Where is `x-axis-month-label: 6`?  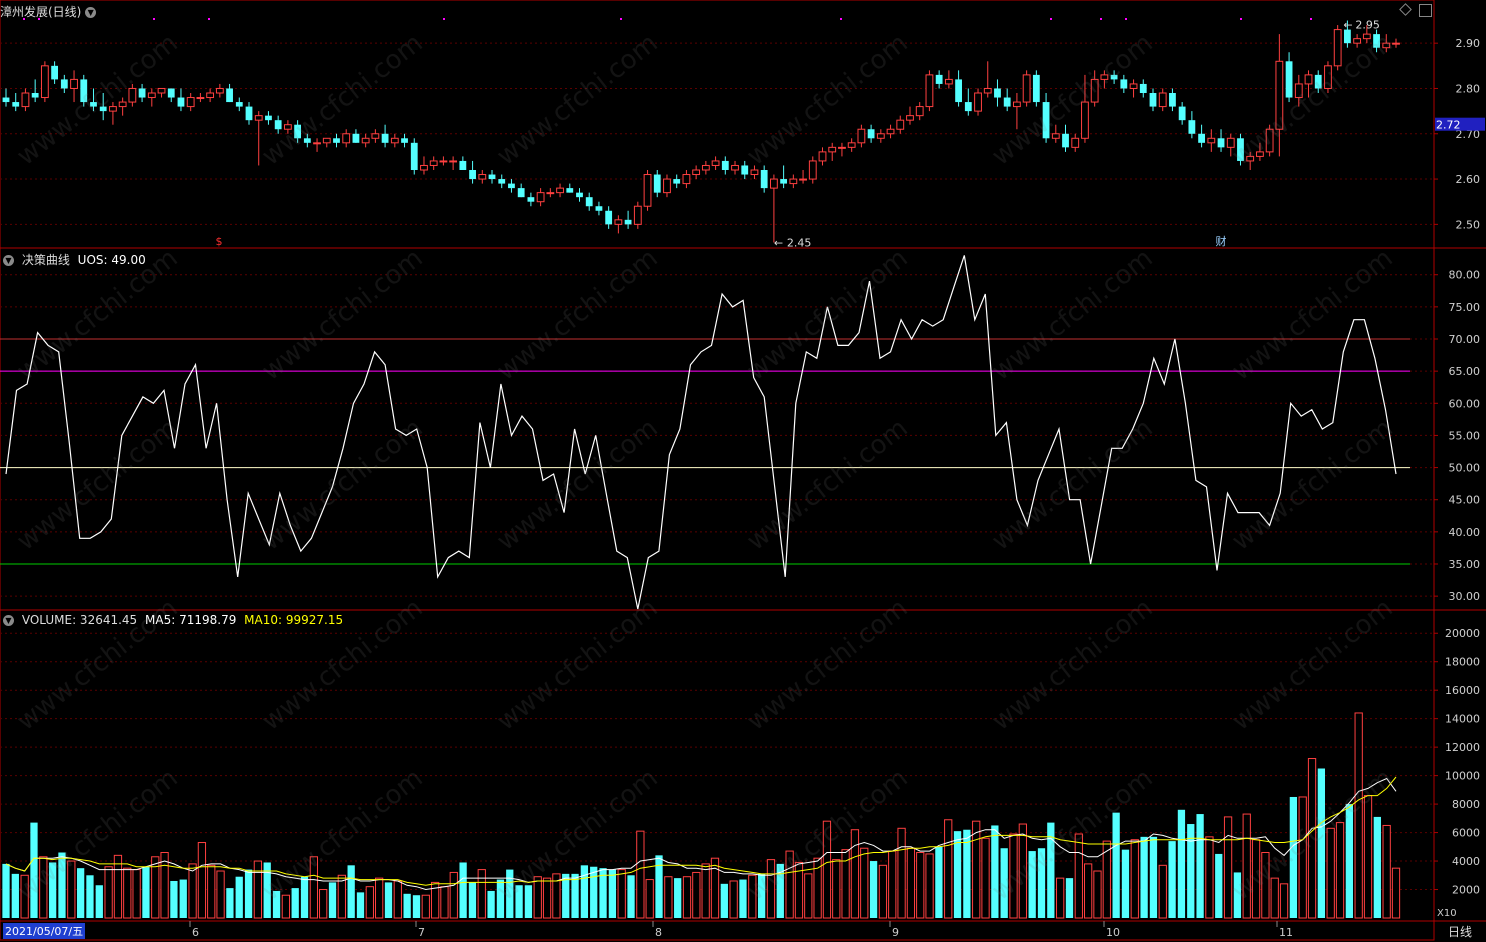
x-axis-month-label: 6 is located at coordinates (195, 932).